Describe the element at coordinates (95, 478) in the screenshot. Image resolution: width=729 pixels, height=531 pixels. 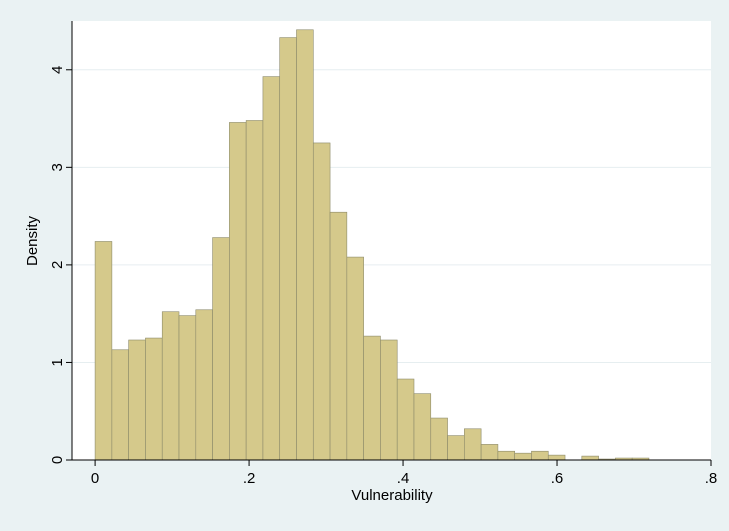
I see `x-tick-label: 0` at that location.